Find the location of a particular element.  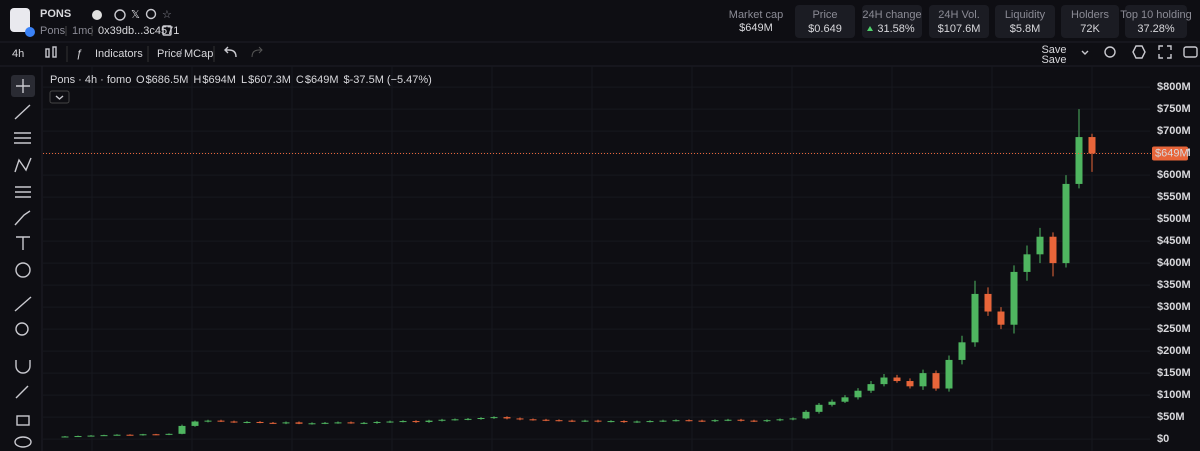

pattern-tool is located at coordinates (23, 165).